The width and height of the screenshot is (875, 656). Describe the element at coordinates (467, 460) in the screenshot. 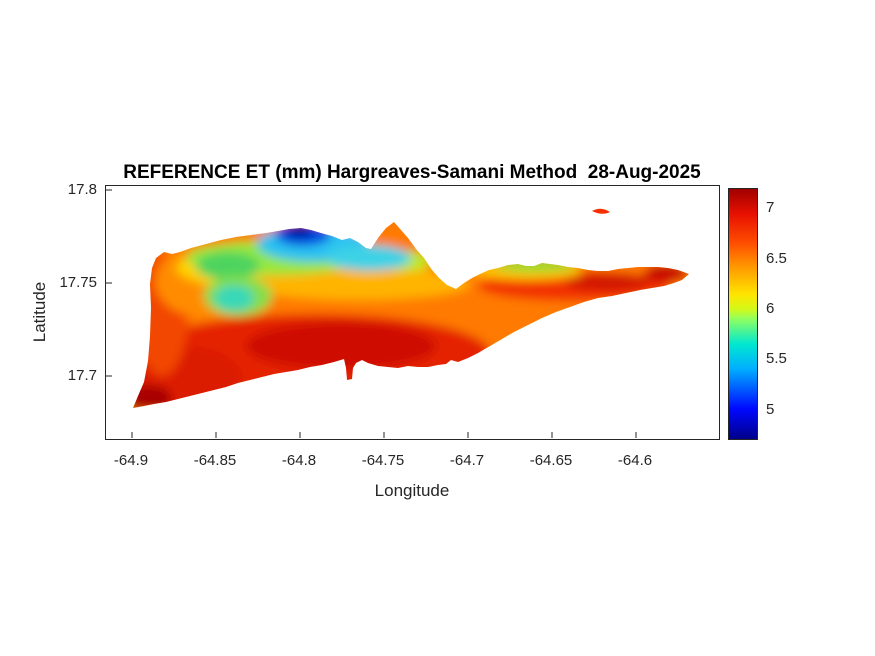

I see `x-tick-label: -64.7` at that location.